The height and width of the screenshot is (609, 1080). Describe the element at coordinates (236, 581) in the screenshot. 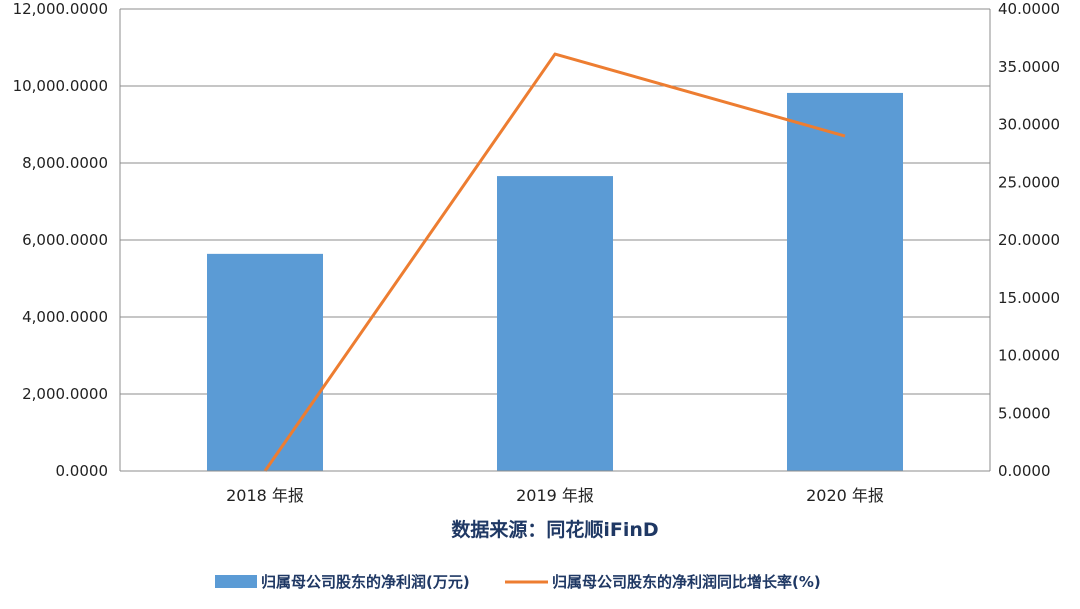

I see `legend-bar-swatch` at that location.